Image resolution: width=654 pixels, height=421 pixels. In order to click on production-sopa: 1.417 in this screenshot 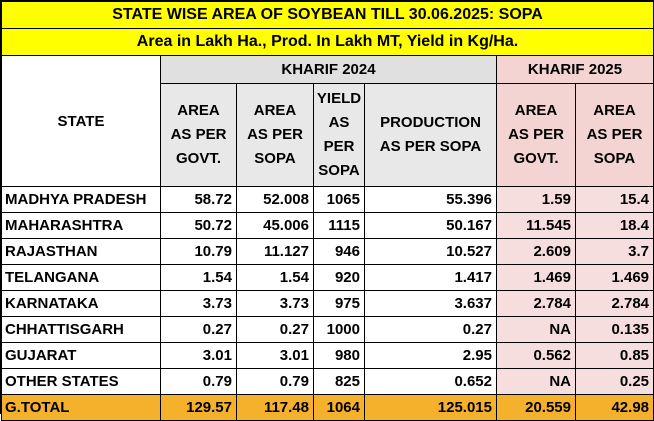, I will do `click(430, 277)`.